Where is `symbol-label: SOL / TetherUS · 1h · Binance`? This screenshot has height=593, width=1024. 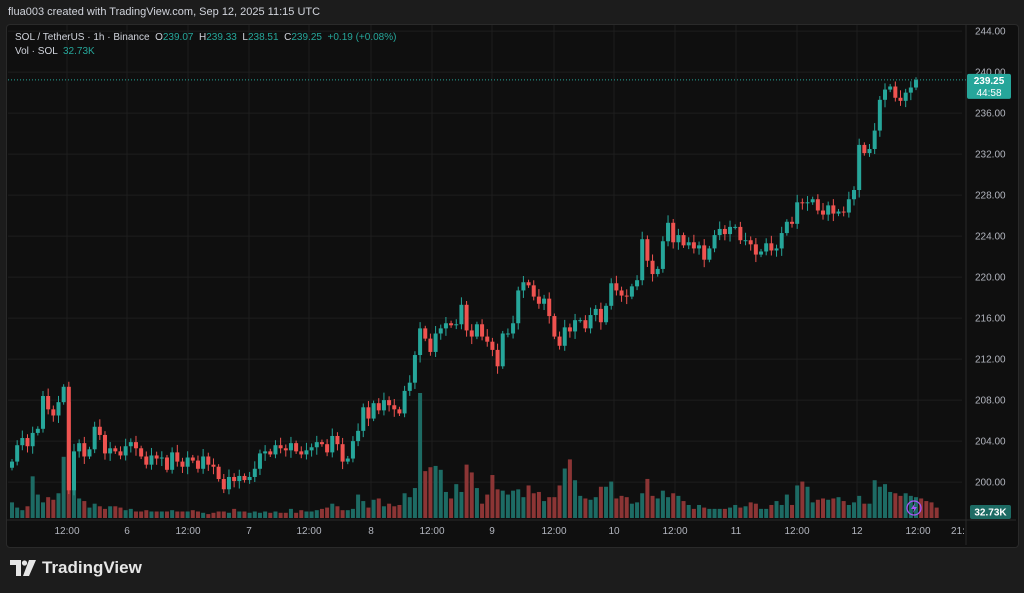
symbol-label: SOL / TetherUS · 1h · Binance is located at coordinates (82, 37).